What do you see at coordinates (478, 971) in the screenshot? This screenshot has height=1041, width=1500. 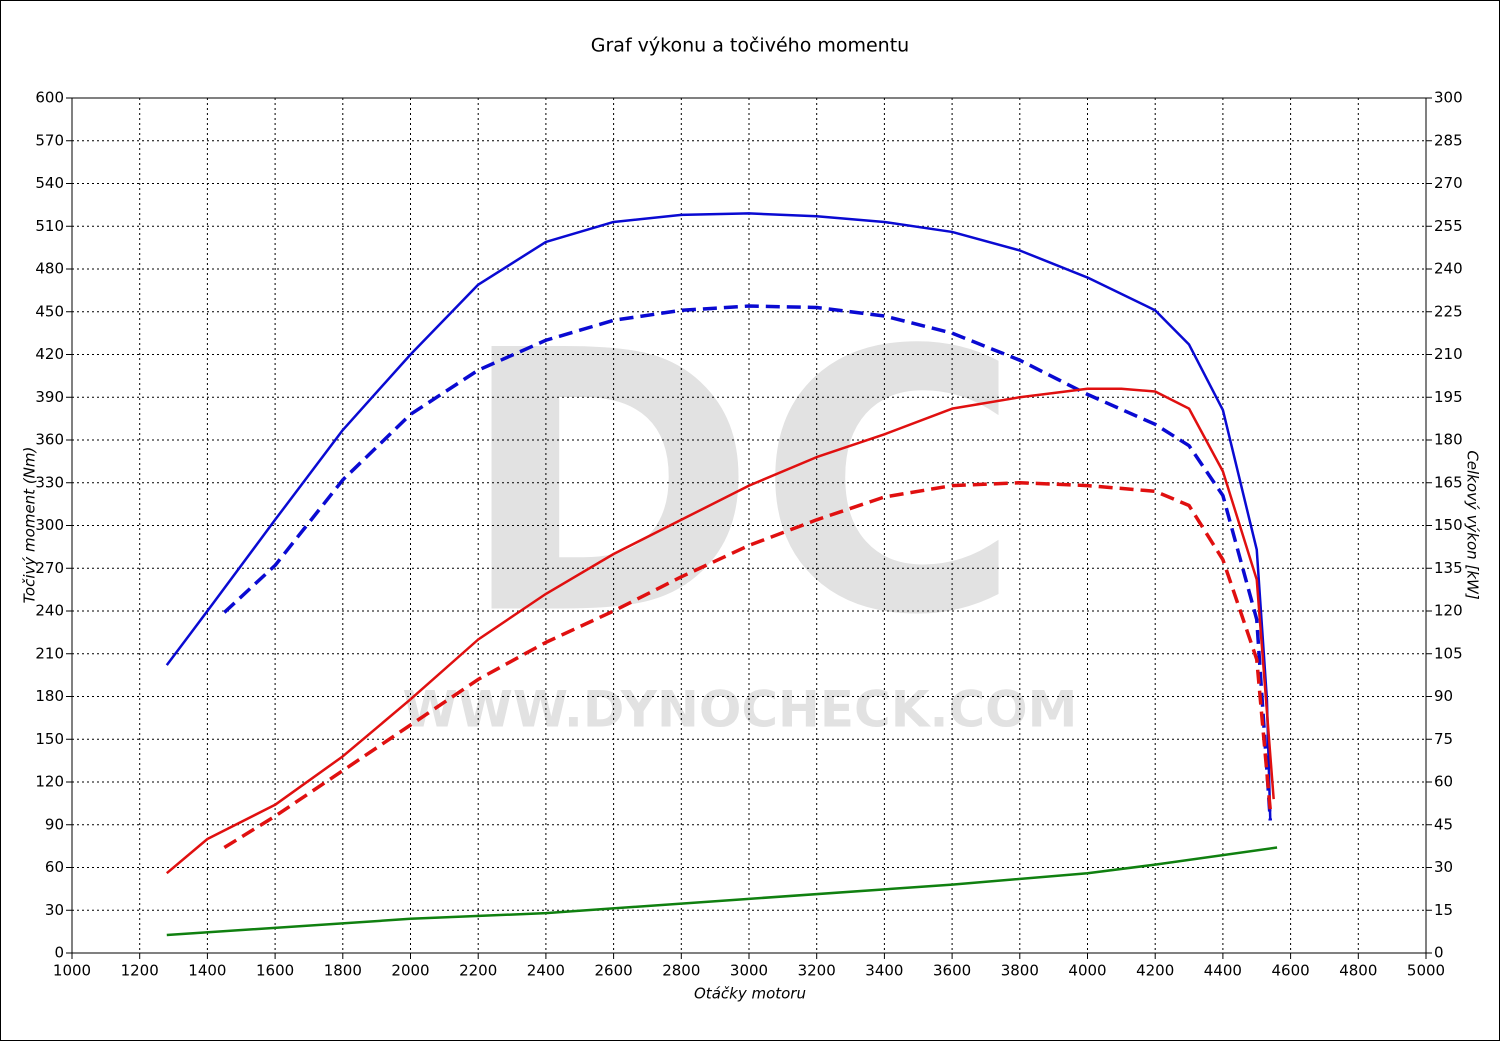 I see `x-tick-label: 2200` at bounding box center [478, 971].